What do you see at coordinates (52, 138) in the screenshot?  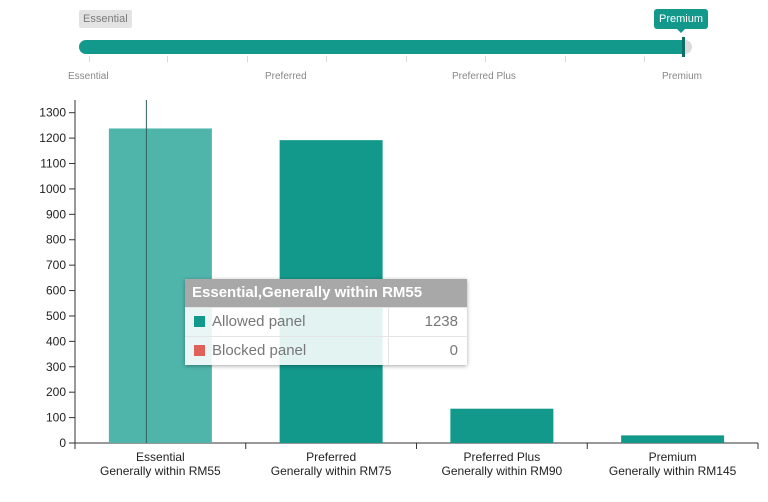 I see `y-tick-label: 1200` at bounding box center [52, 138].